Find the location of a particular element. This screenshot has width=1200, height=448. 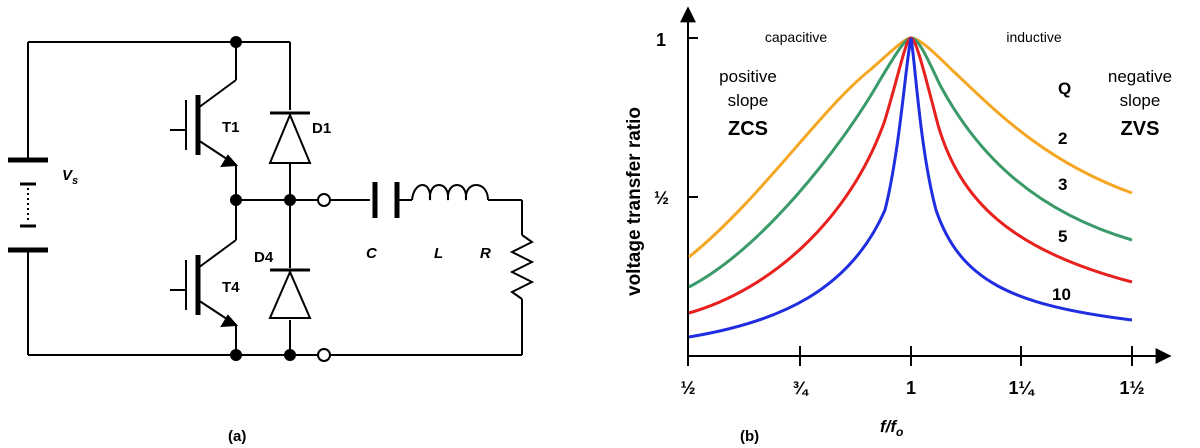

q-label-5: 5 is located at coordinates (1062, 236).